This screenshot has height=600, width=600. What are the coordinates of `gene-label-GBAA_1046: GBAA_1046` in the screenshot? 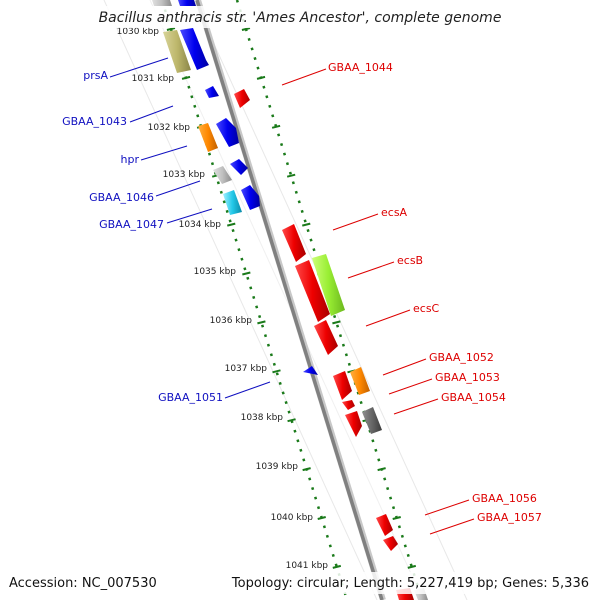 It's located at (121, 197).